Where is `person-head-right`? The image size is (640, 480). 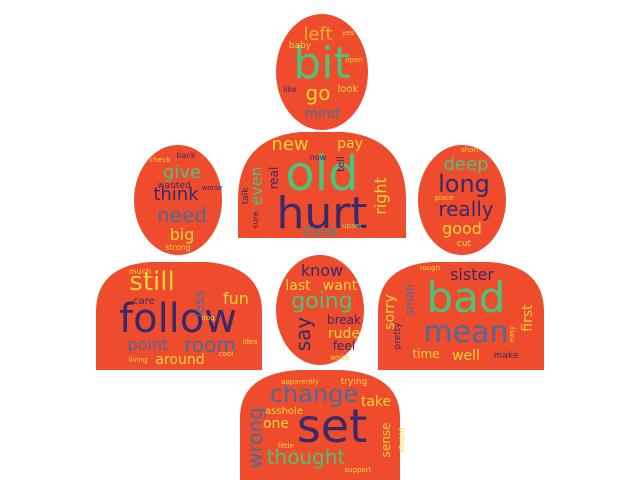
person-head-right is located at coordinates (462, 200).